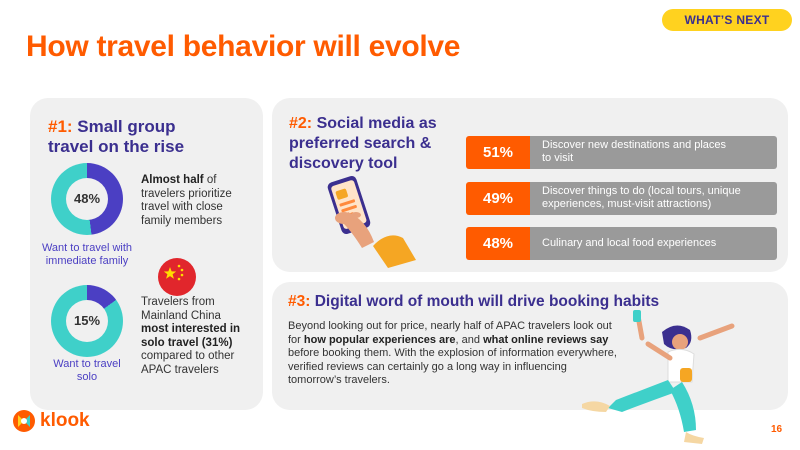 This screenshot has height=450, width=800. Describe the element at coordinates (558, 158) in the screenshot. I see `stat-desc-destinations-line2: to visit` at that location.